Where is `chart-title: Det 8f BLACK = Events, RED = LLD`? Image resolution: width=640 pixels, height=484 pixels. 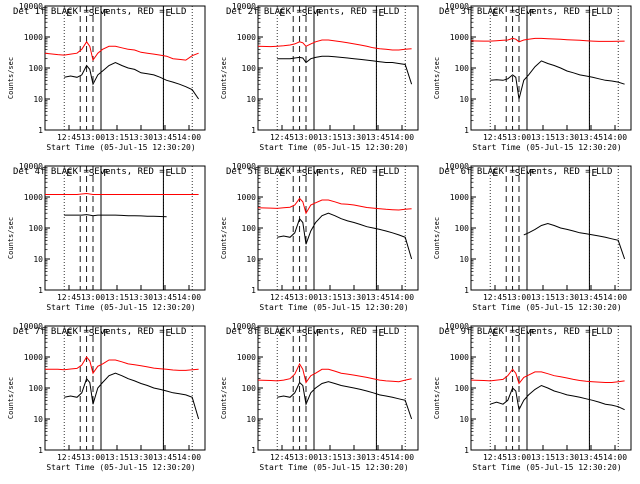
chart-title: Det 8f BLACK = Events, RED = LLD is located at coordinates (312, 332).